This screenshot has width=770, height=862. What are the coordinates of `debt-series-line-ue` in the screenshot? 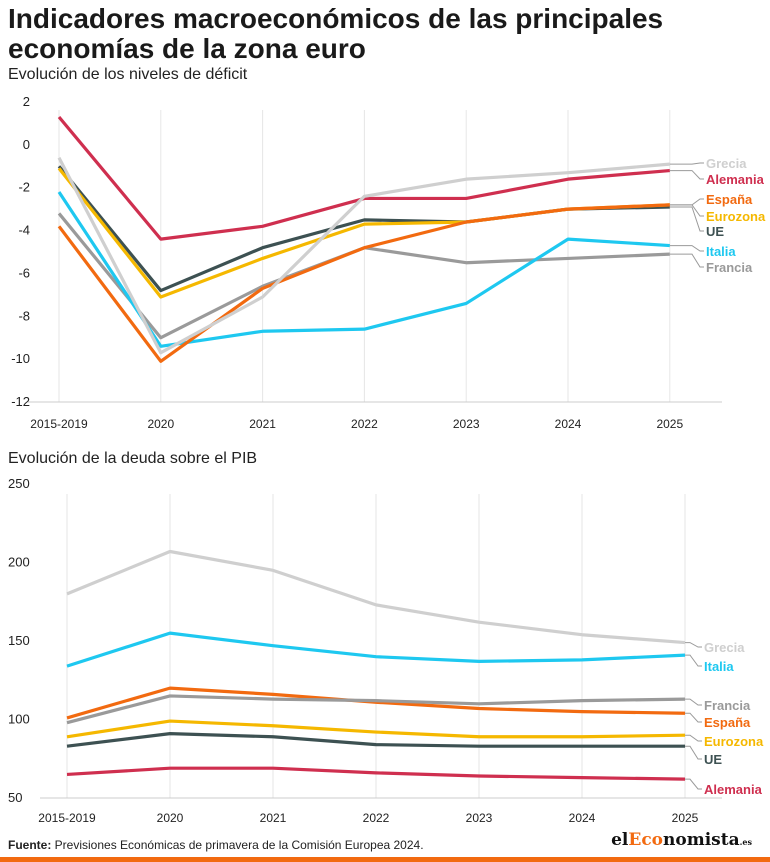 It's located at (375, 740).